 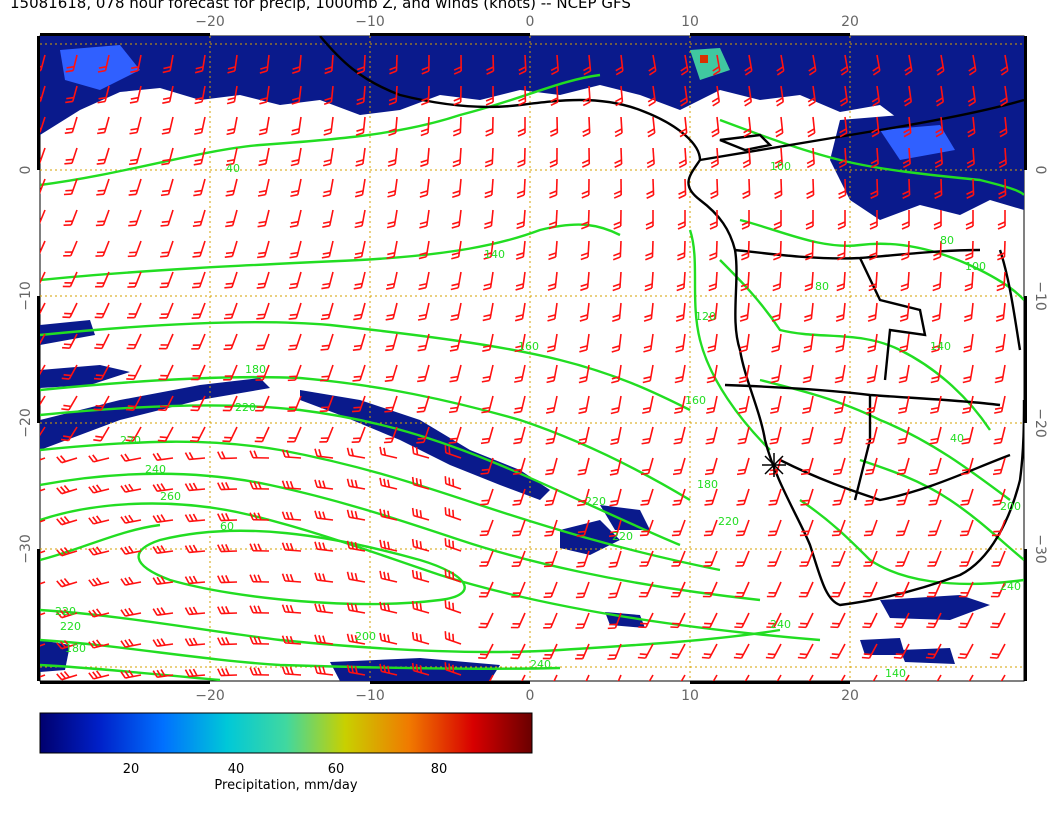 What do you see at coordinates (255, 369) in the screenshot?
I see `contour-label: 180` at bounding box center [255, 369].